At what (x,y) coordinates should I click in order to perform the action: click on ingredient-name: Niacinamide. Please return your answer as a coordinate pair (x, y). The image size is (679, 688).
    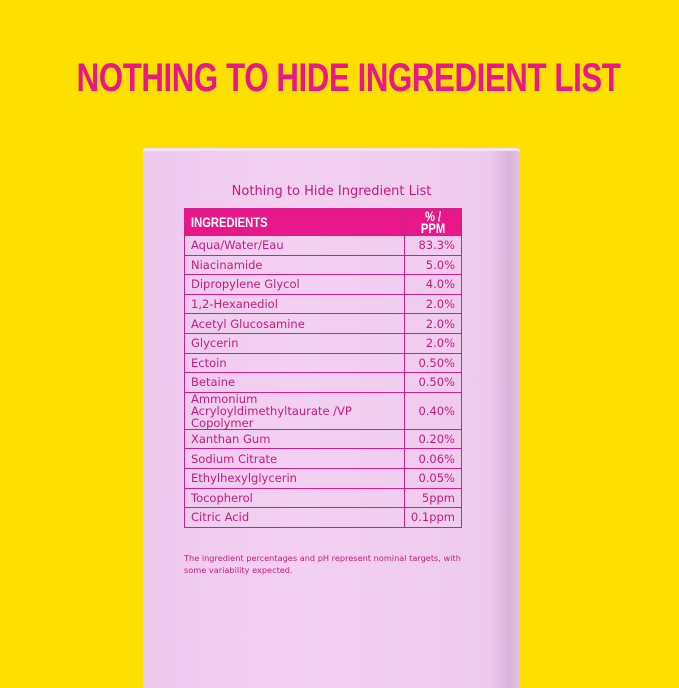
    Looking at the image, I should click on (294, 265).